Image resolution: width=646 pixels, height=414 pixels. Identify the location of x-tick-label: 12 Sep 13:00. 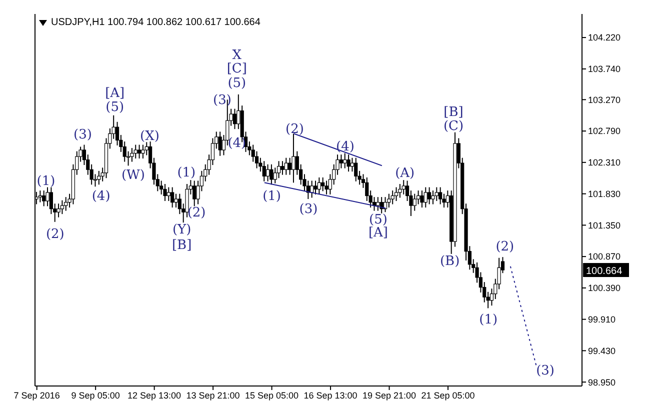
(155, 395).